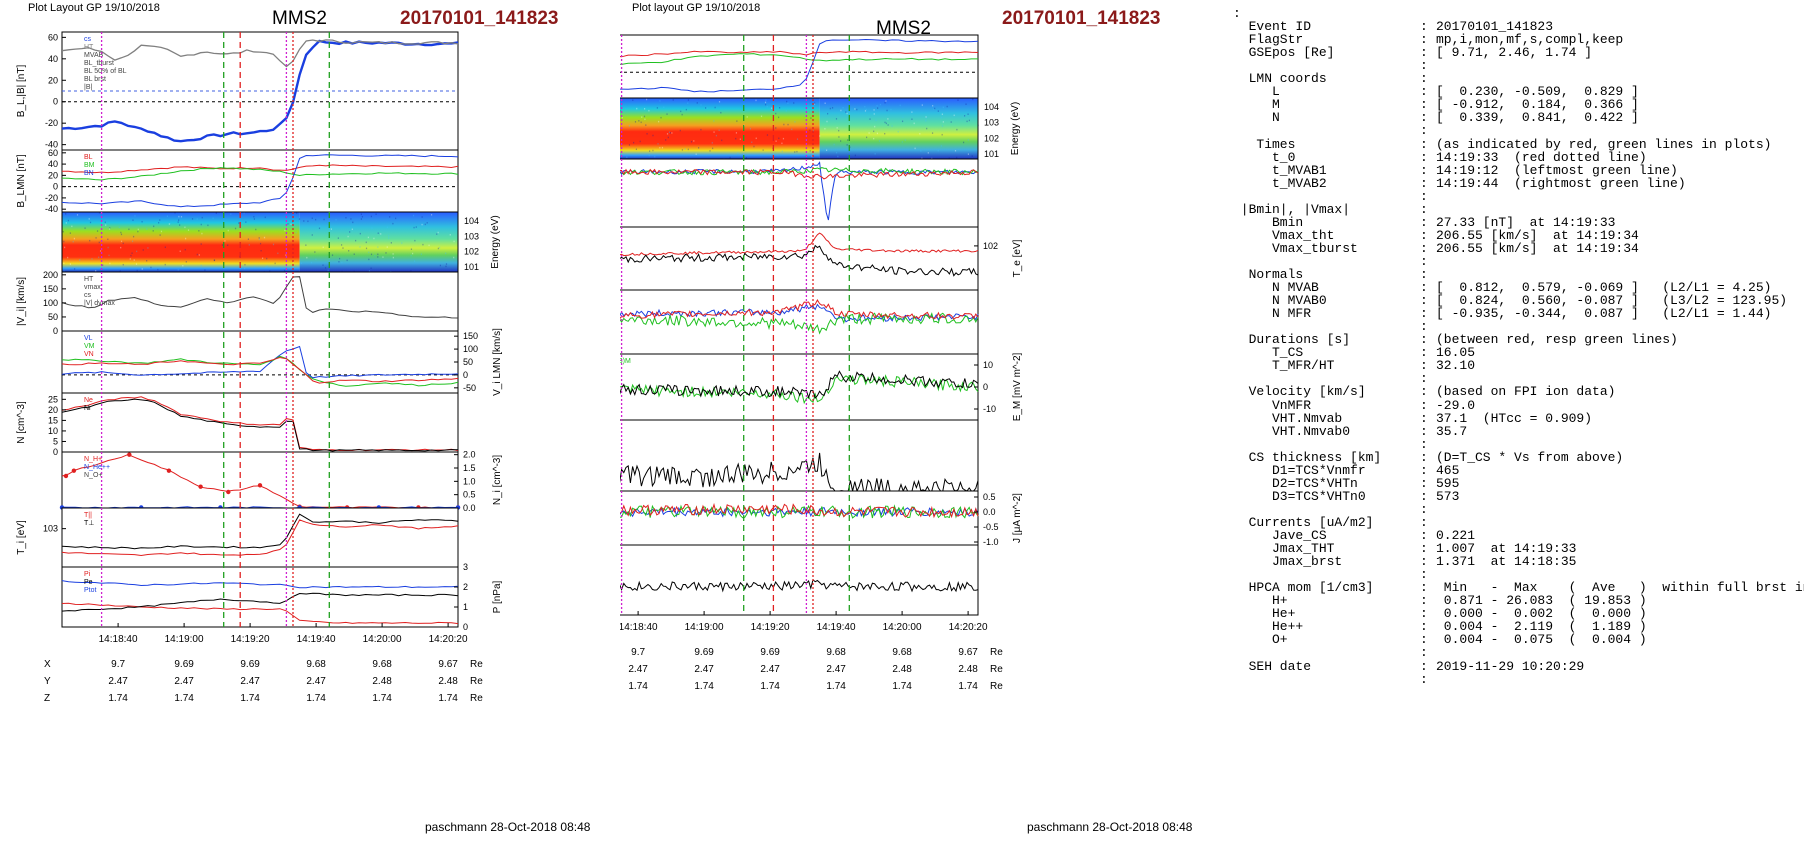 This screenshot has height=841, width=1804. I want to click on series-v, so click(260, 297).